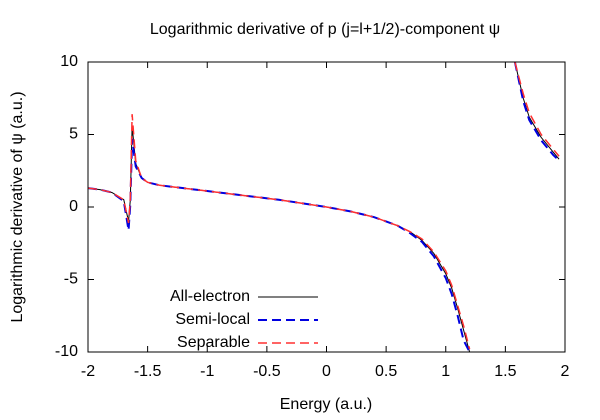 This screenshot has width=600, height=420. I want to click on y-axis-label: Logarithmic derivative of ψ (a.u.), so click(17, 206).